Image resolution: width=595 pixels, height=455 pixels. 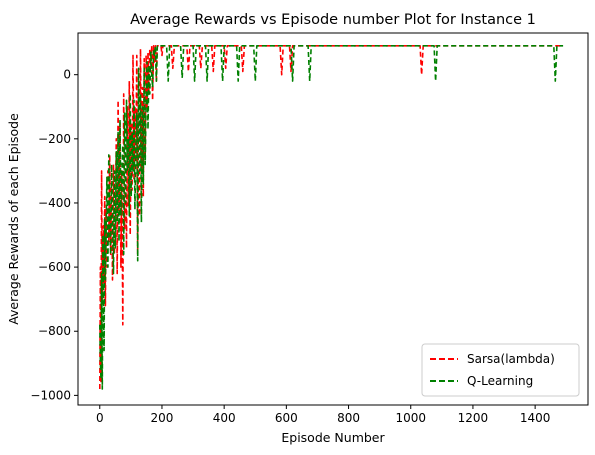 What do you see at coordinates (511, 359) in the screenshot?
I see `legend-label-sarsa: Sarsa(lambda)` at bounding box center [511, 359].